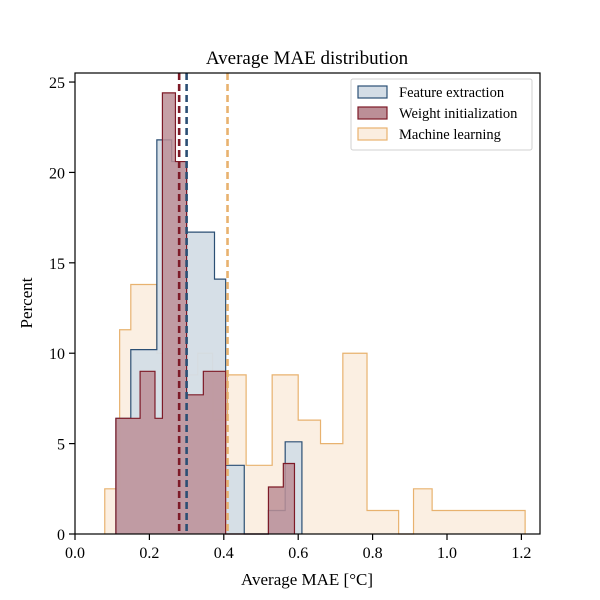 The height and width of the screenshot is (600, 600). Describe the element at coordinates (307, 579) in the screenshot. I see `x-axis-label: Average MAE [°C]` at that location.